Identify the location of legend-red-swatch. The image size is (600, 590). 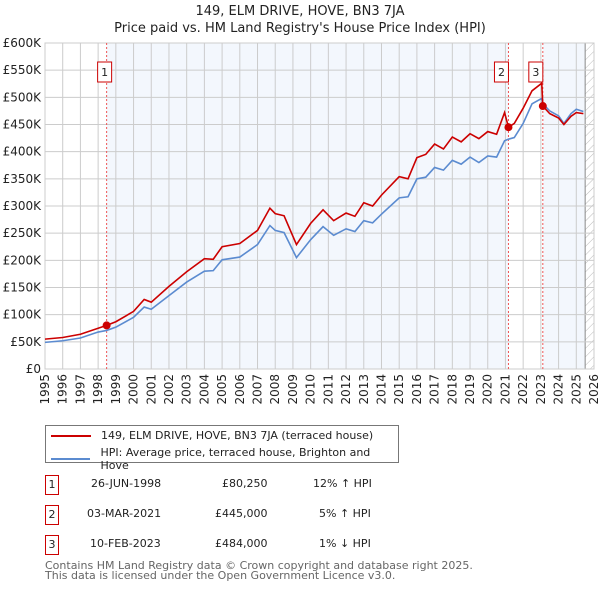
(71, 435).